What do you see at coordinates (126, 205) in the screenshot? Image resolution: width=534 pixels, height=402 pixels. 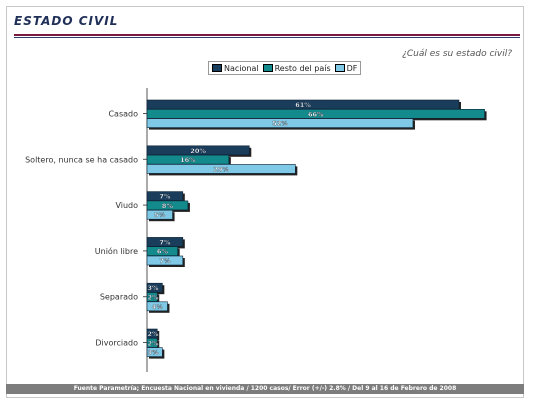 I see `category-label: Viudo` at bounding box center [126, 205].